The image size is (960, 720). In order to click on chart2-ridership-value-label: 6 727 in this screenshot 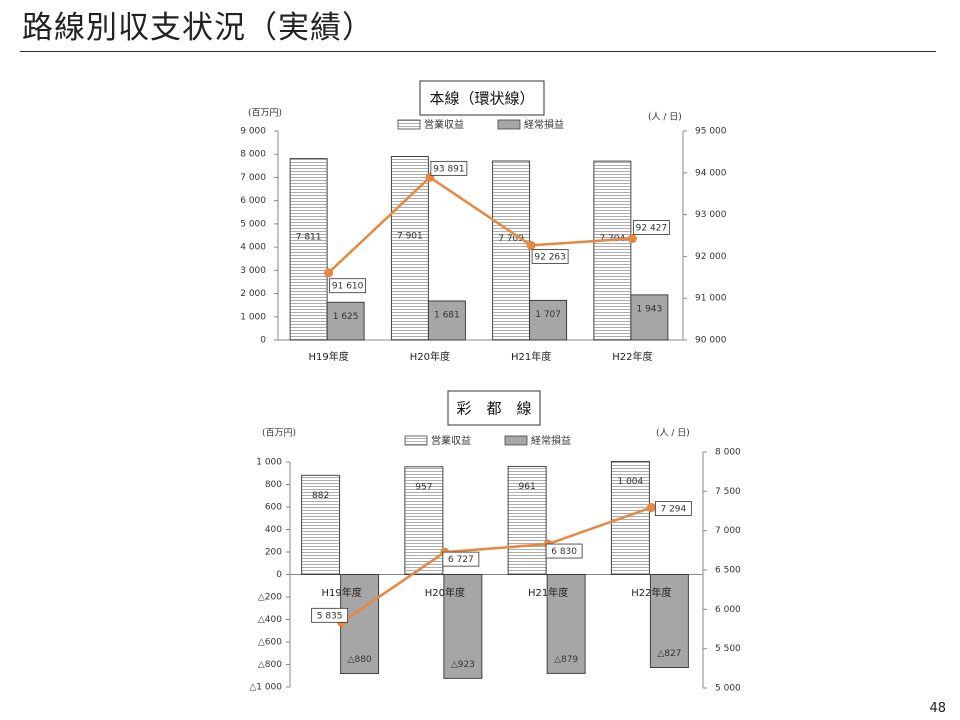, I will do `click(461, 560)`.